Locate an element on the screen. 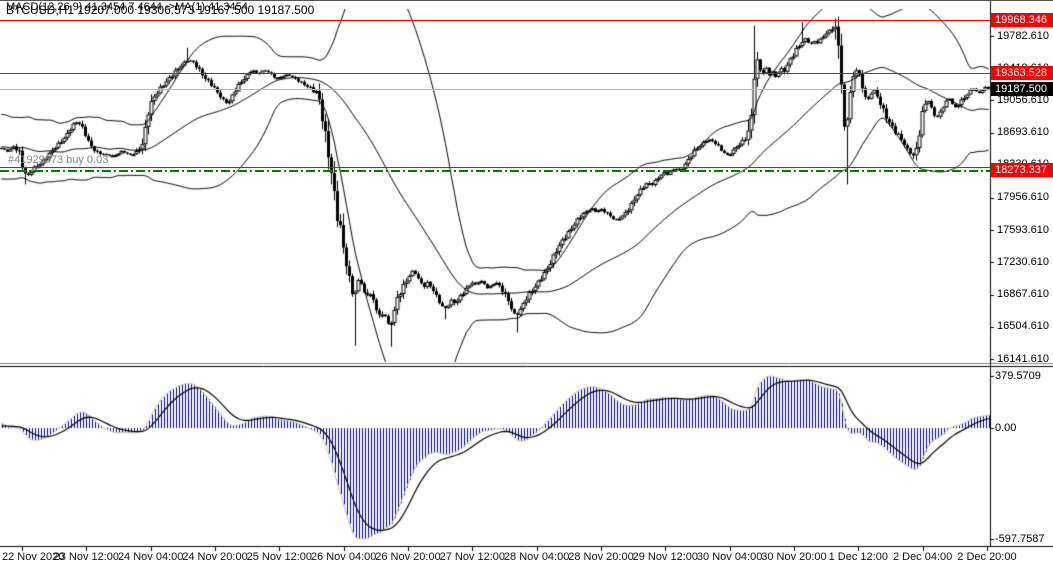  time-axis-label: 26 Nov 04:00 is located at coordinates (343, 557).